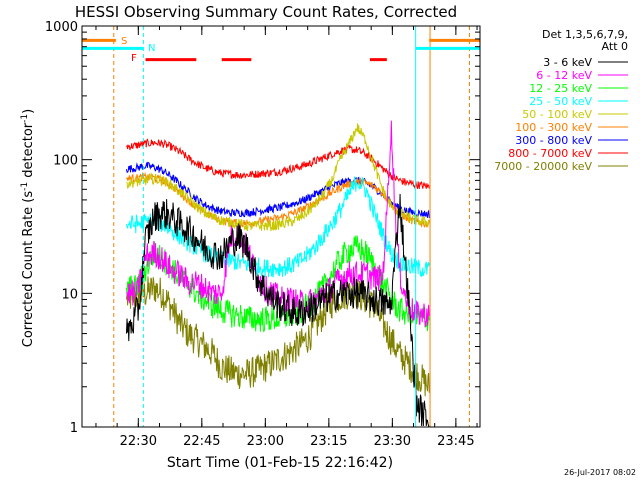 Image resolution: width=640 pixels, height=480 pixels. Describe the element at coordinates (567, 62) in the screenshot. I see `legend-label: 3 - 6 keV` at that location.